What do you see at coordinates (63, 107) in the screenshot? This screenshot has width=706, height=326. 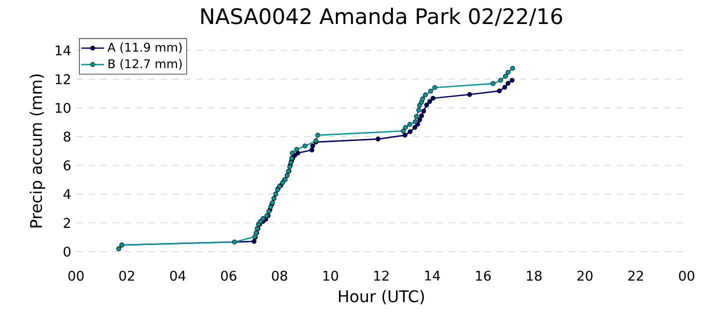 I see `y-tick-label: 10` at bounding box center [63, 107].